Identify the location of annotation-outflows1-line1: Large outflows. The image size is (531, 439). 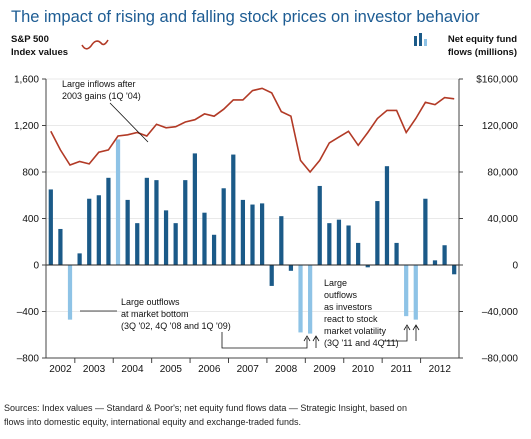
(150, 302).